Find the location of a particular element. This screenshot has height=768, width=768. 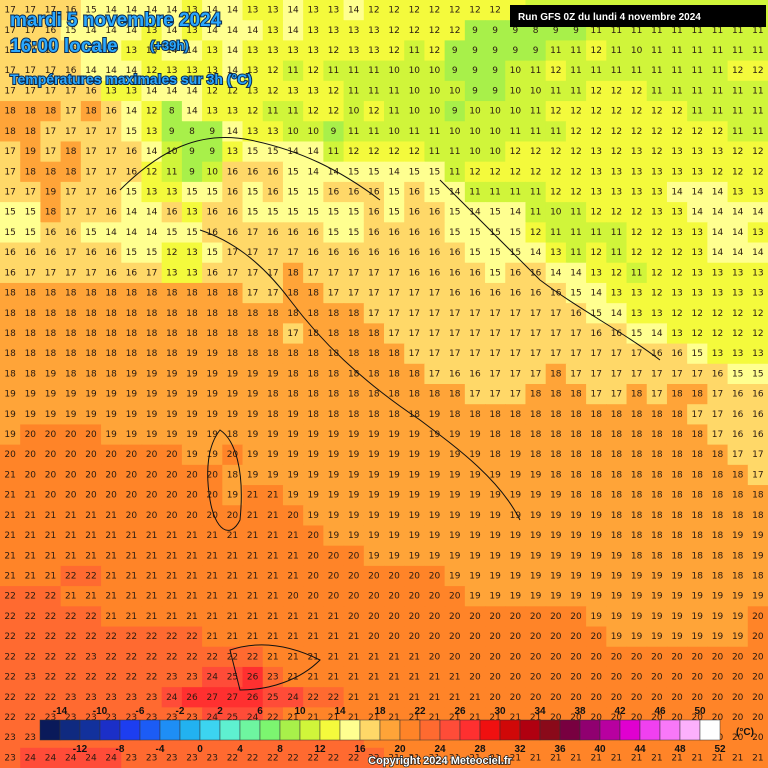

temp-value: 10 is located at coordinates (556, 213).